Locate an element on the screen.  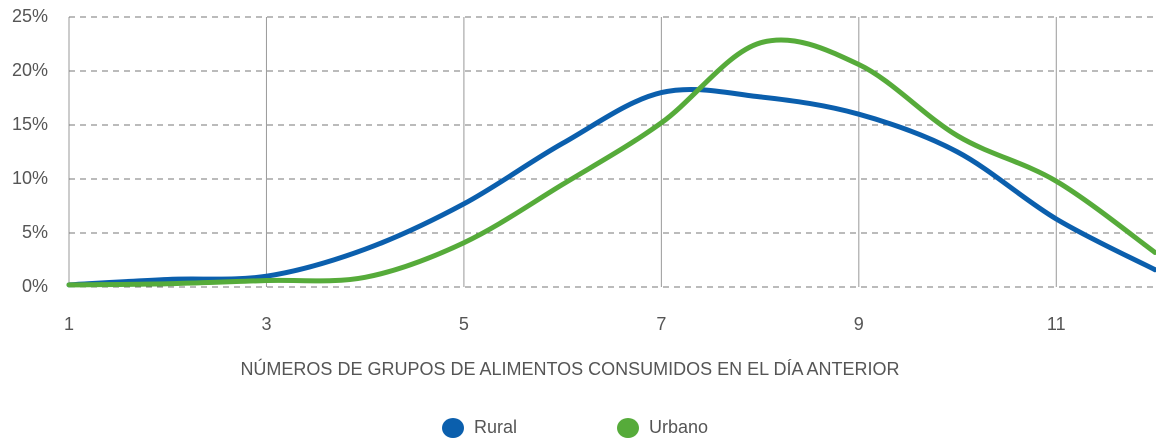
x-tick-label: 3 is located at coordinates (266, 324).